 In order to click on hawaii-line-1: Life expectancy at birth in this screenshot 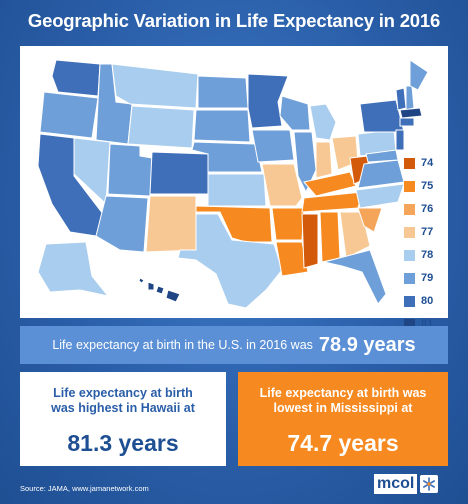, I will do `click(123, 393)`.